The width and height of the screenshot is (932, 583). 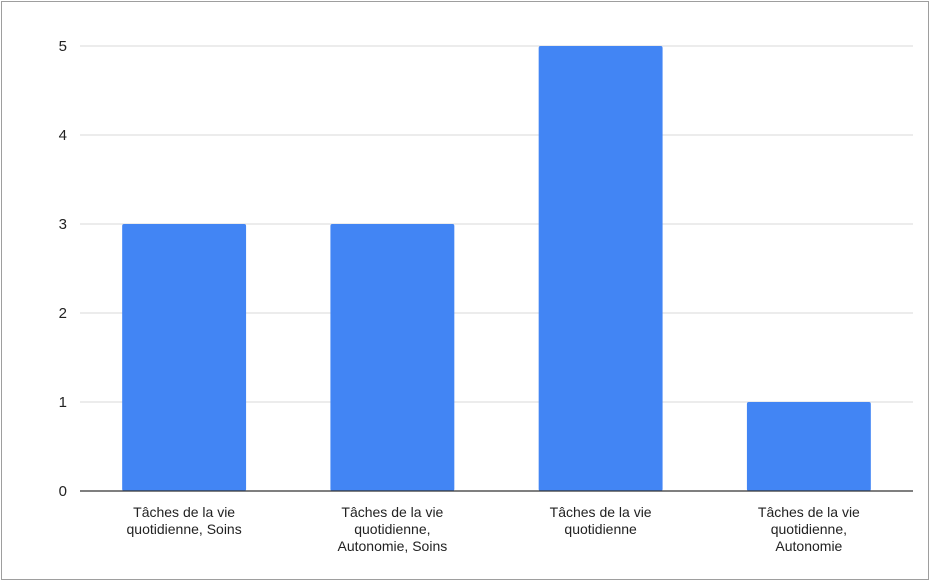 What do you see at coordinates (63, 491) in the screenshot?
I see `y-tick-label: 0` at bounding box center [63, 491].